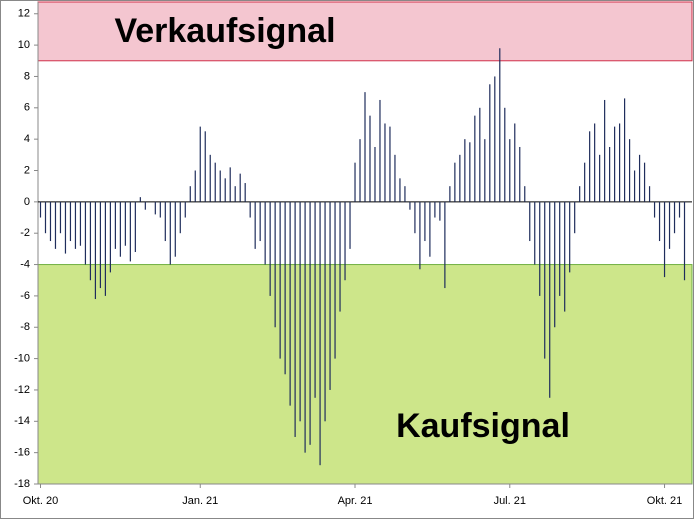 The width and height of the screenshot is (694, 519). What do you see at coordinates (25, 296) in the screenshot?
I see `y-tick-label: -6` at bounding box center [25, 296].